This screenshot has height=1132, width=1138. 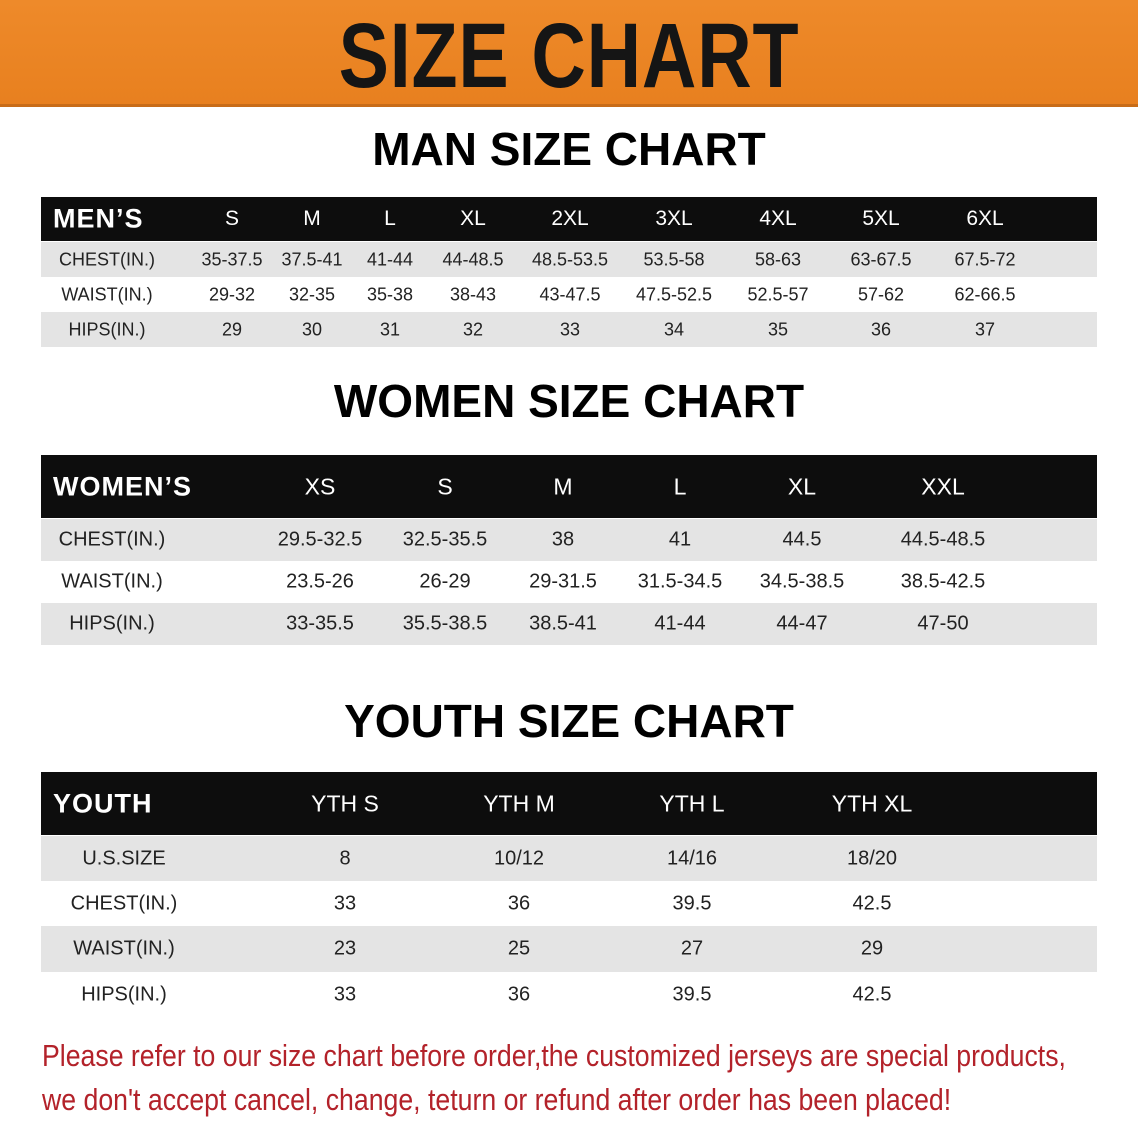 I want to click on table-cell: 27, so click(x=692, y=948).